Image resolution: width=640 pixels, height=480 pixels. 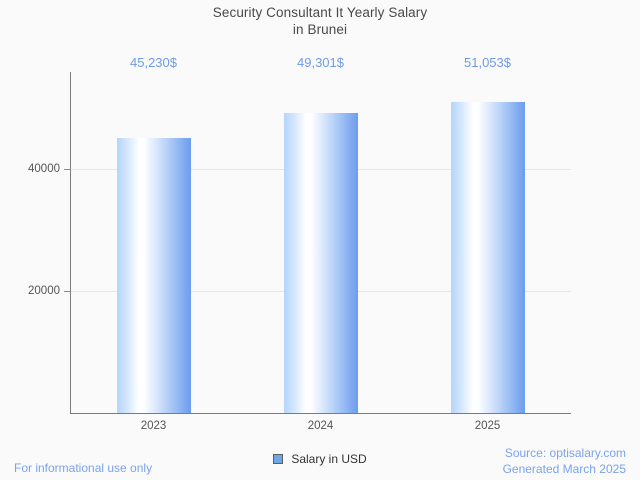 I want to click on bar-value-label-2025: 51,053$, so click(x=487, y=62).